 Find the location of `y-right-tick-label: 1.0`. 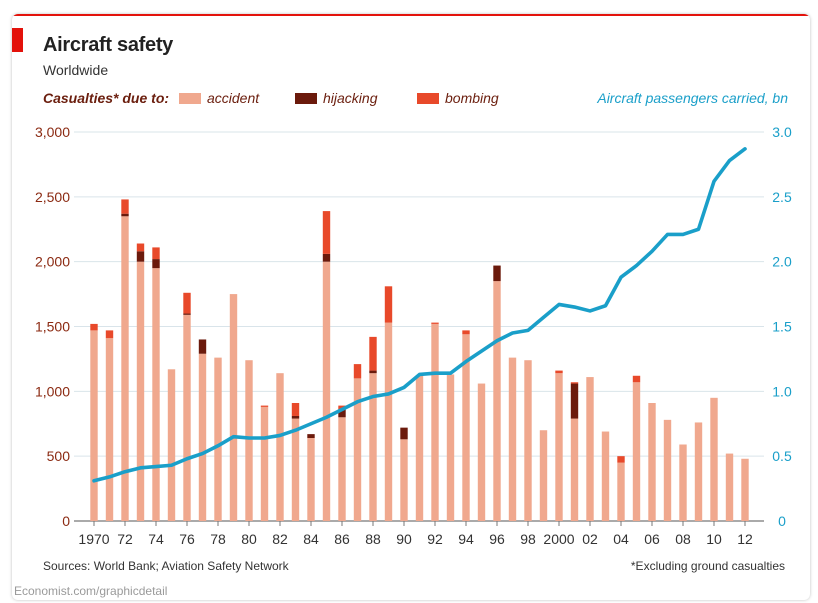

y-right-tick-label: 1.0 is located at coordinates (782, 391).